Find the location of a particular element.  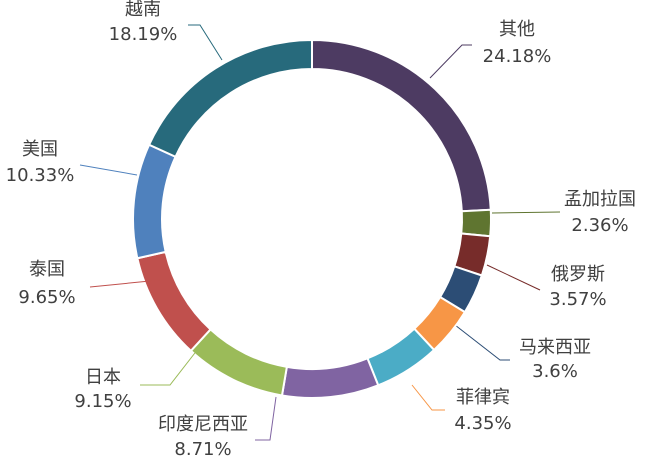

value-label: 18.19% is located at coordinates (143, 34).